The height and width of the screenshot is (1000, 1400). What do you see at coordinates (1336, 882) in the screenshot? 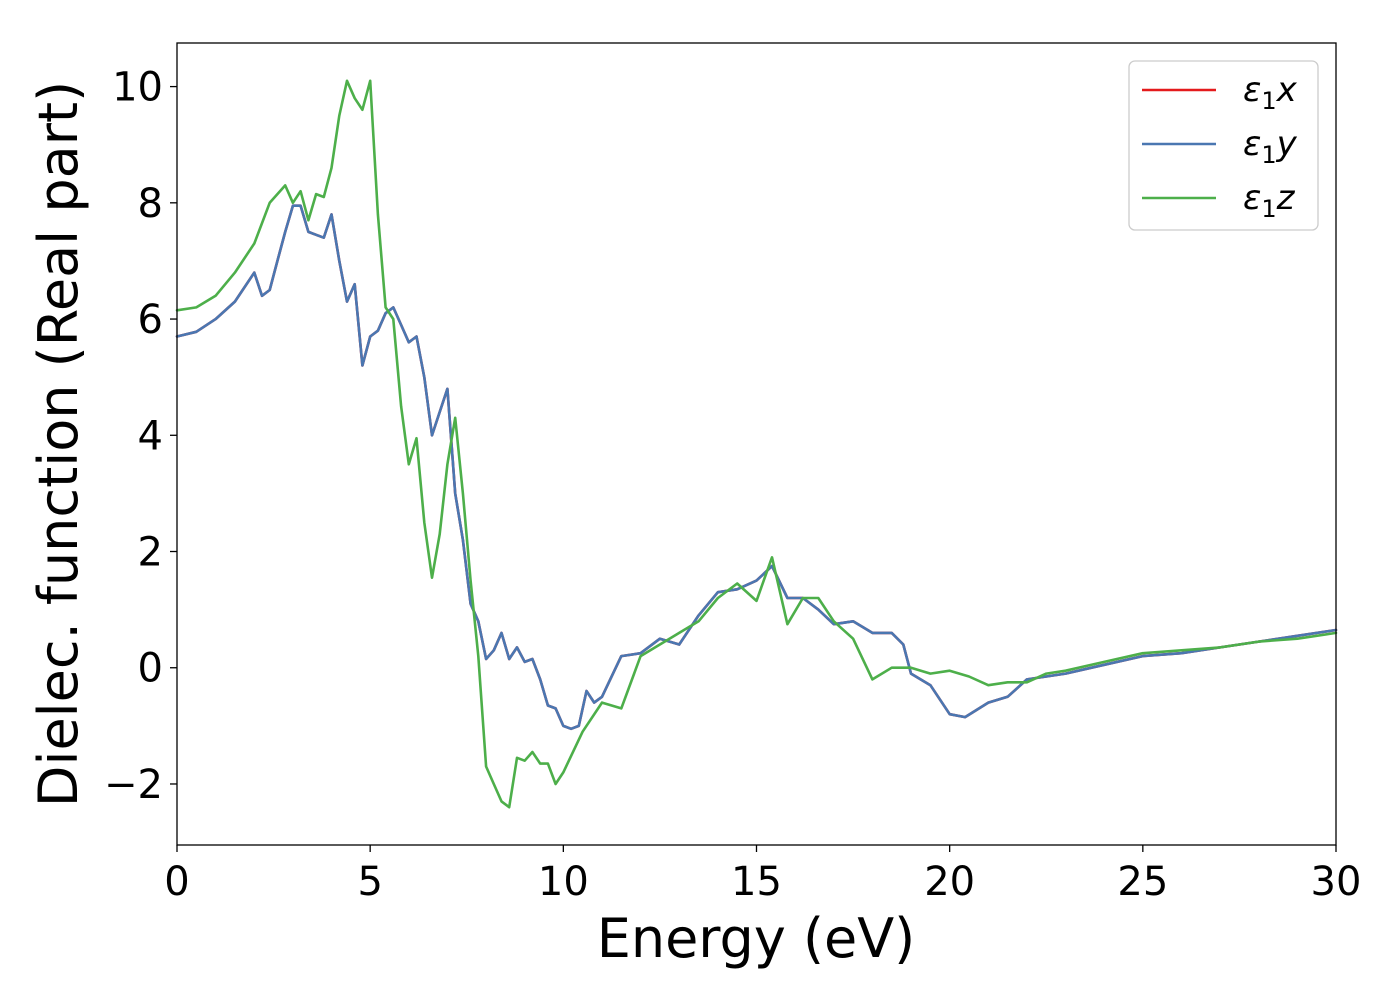
I see `x-tick-label: 30` at bounding box center [1336, 882].